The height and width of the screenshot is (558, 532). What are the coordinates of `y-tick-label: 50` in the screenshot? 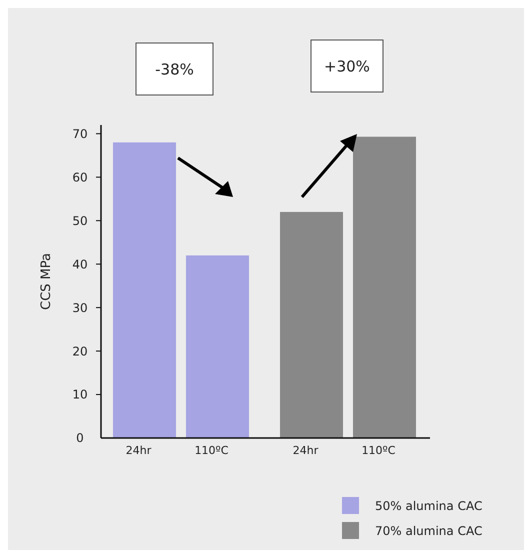 It's located at (80, 221).